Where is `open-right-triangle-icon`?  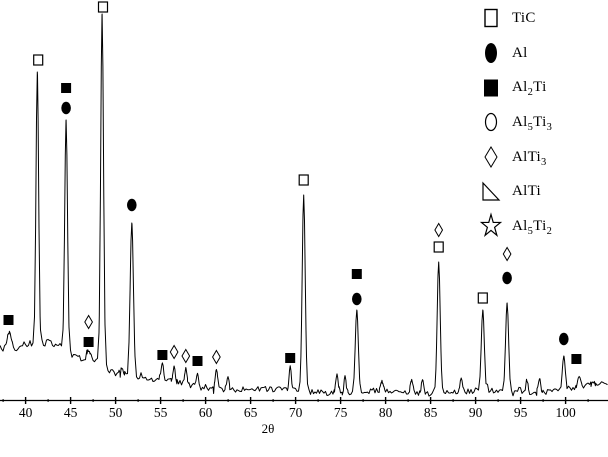 open-right-triangle-icon is located at coordinates (494, 192).